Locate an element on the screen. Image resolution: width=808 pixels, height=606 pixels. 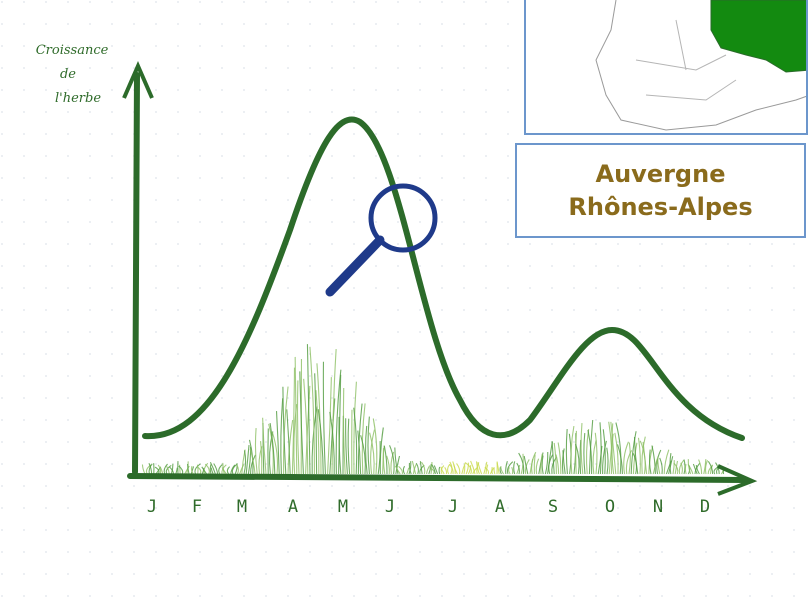
magnifier-handle is located at coordinates (355, 266).